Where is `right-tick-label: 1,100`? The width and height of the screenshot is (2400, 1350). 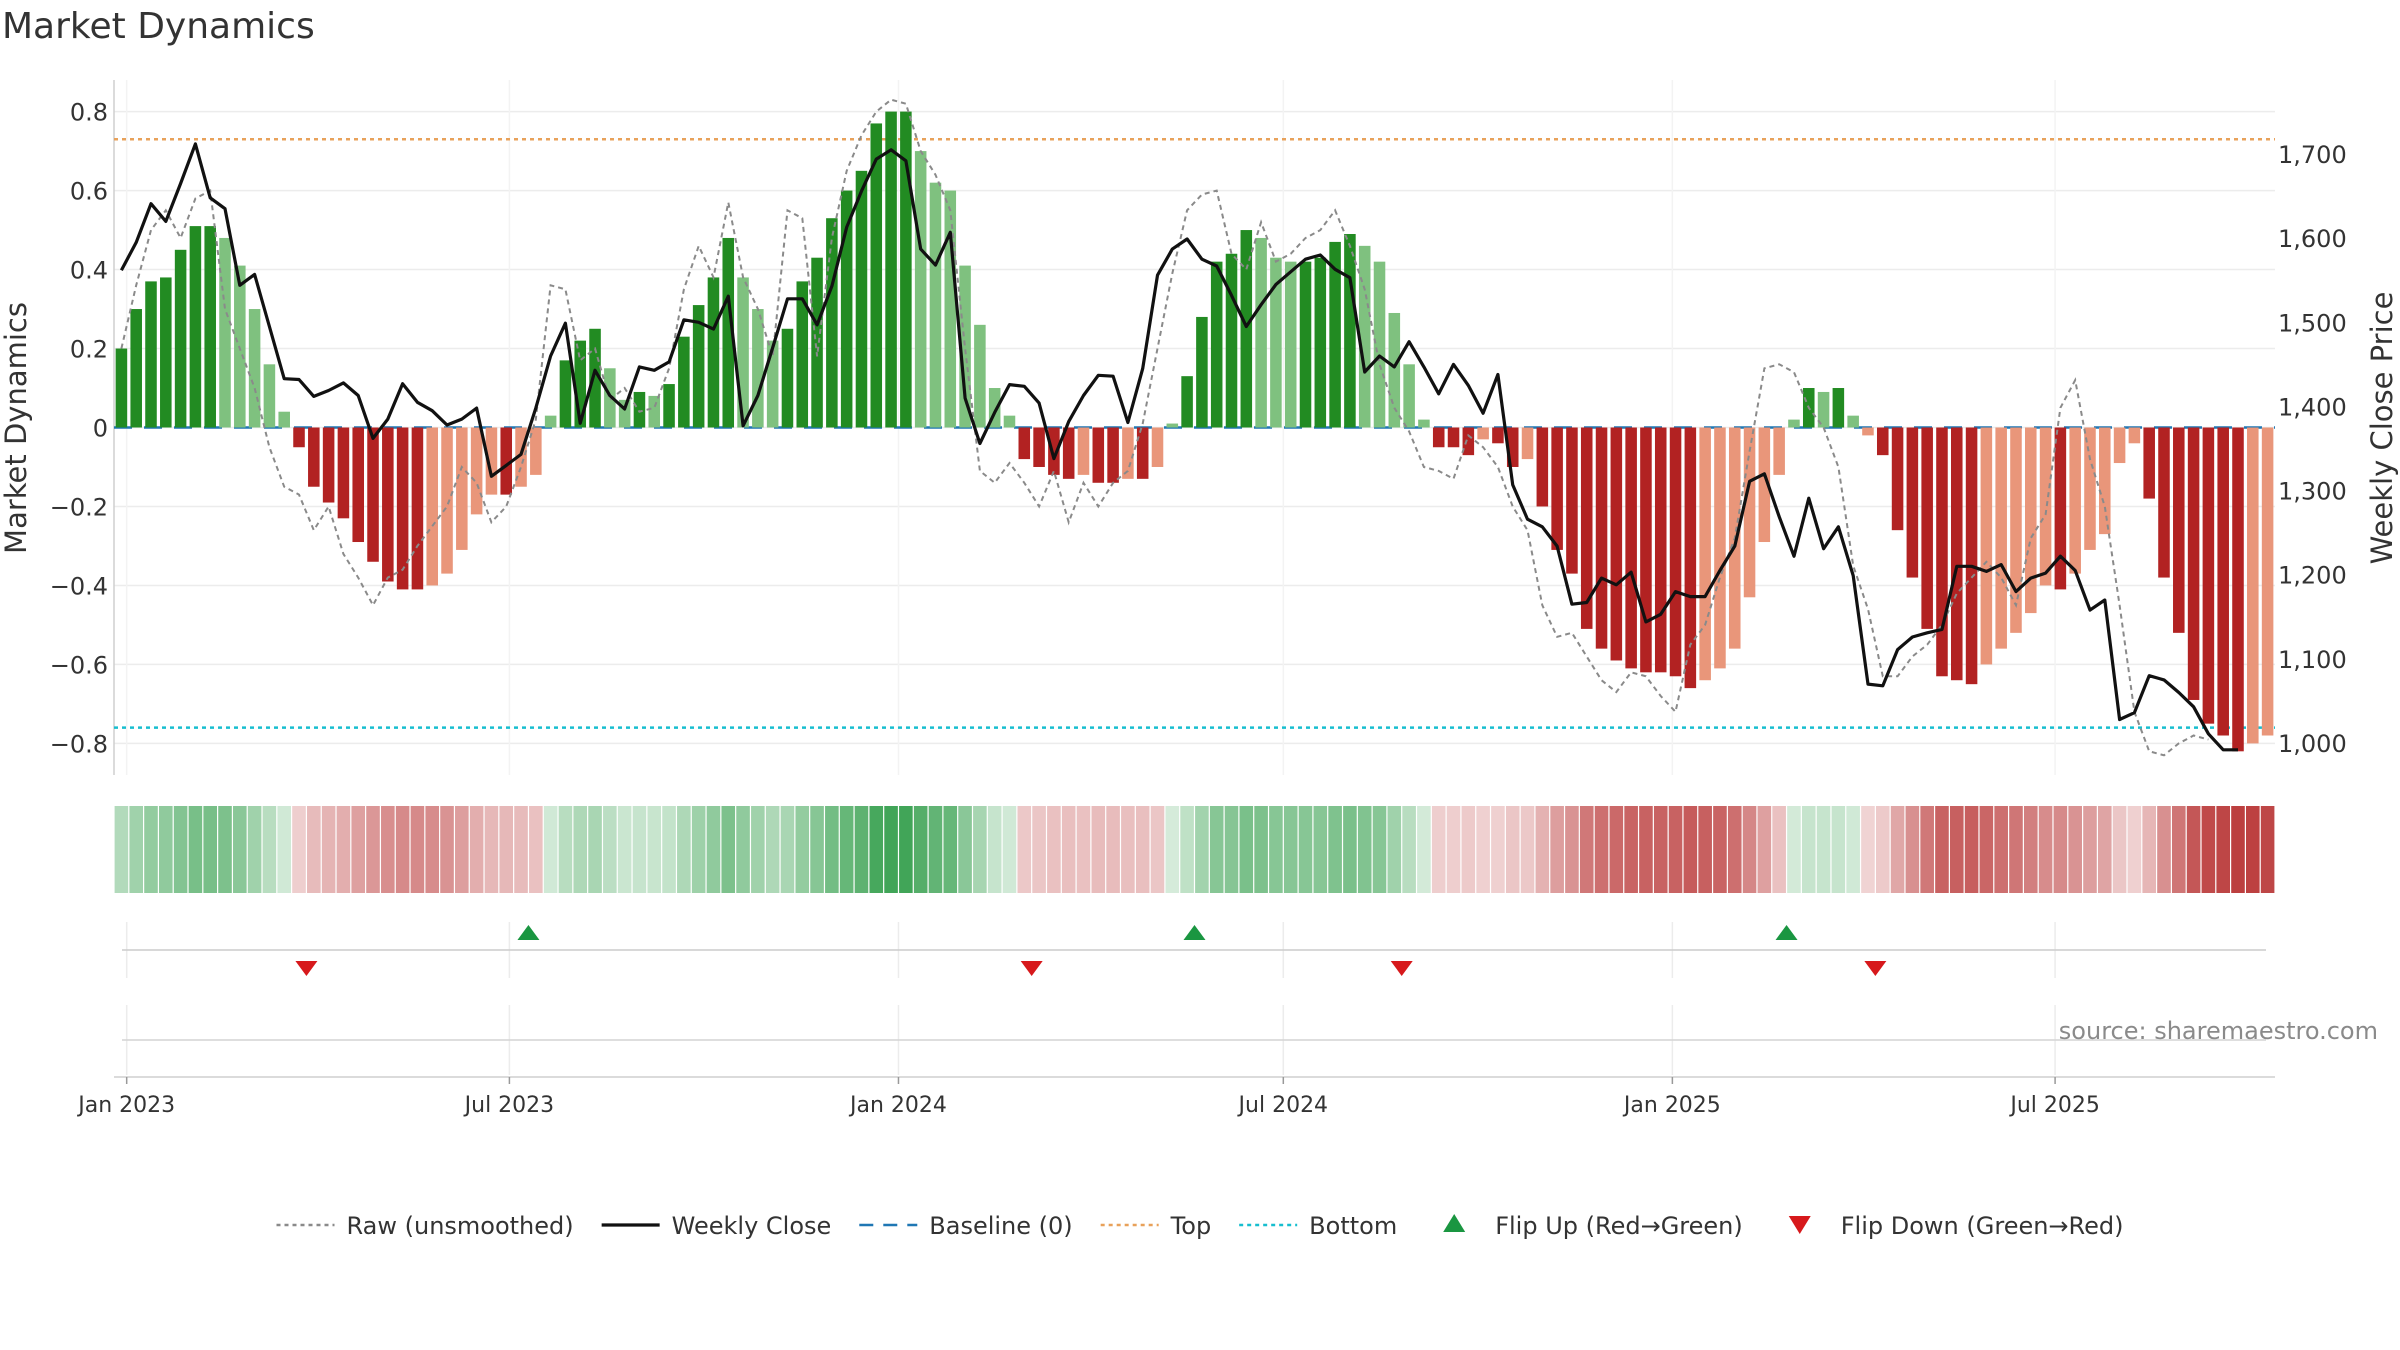 right-tick-label: 1,100 is located at coordinates (2312, 660).